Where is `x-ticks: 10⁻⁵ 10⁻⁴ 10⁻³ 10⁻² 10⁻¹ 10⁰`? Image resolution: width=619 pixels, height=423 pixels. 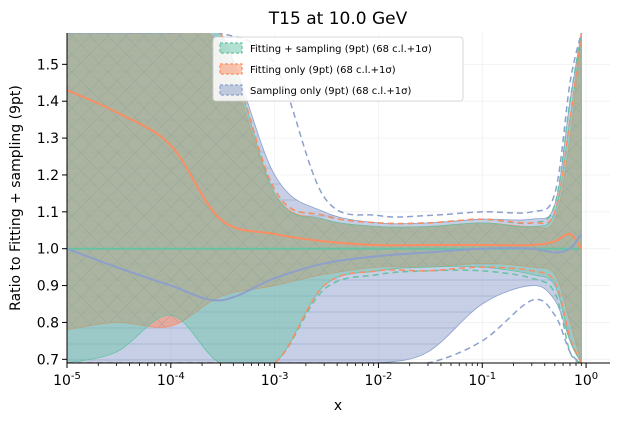
x-ticks: 10⁻⁵ 10⁻⁴ 10⁻³ 10⁻² 10⁻¹ 10⁰ is located at coordinates (325, 376).